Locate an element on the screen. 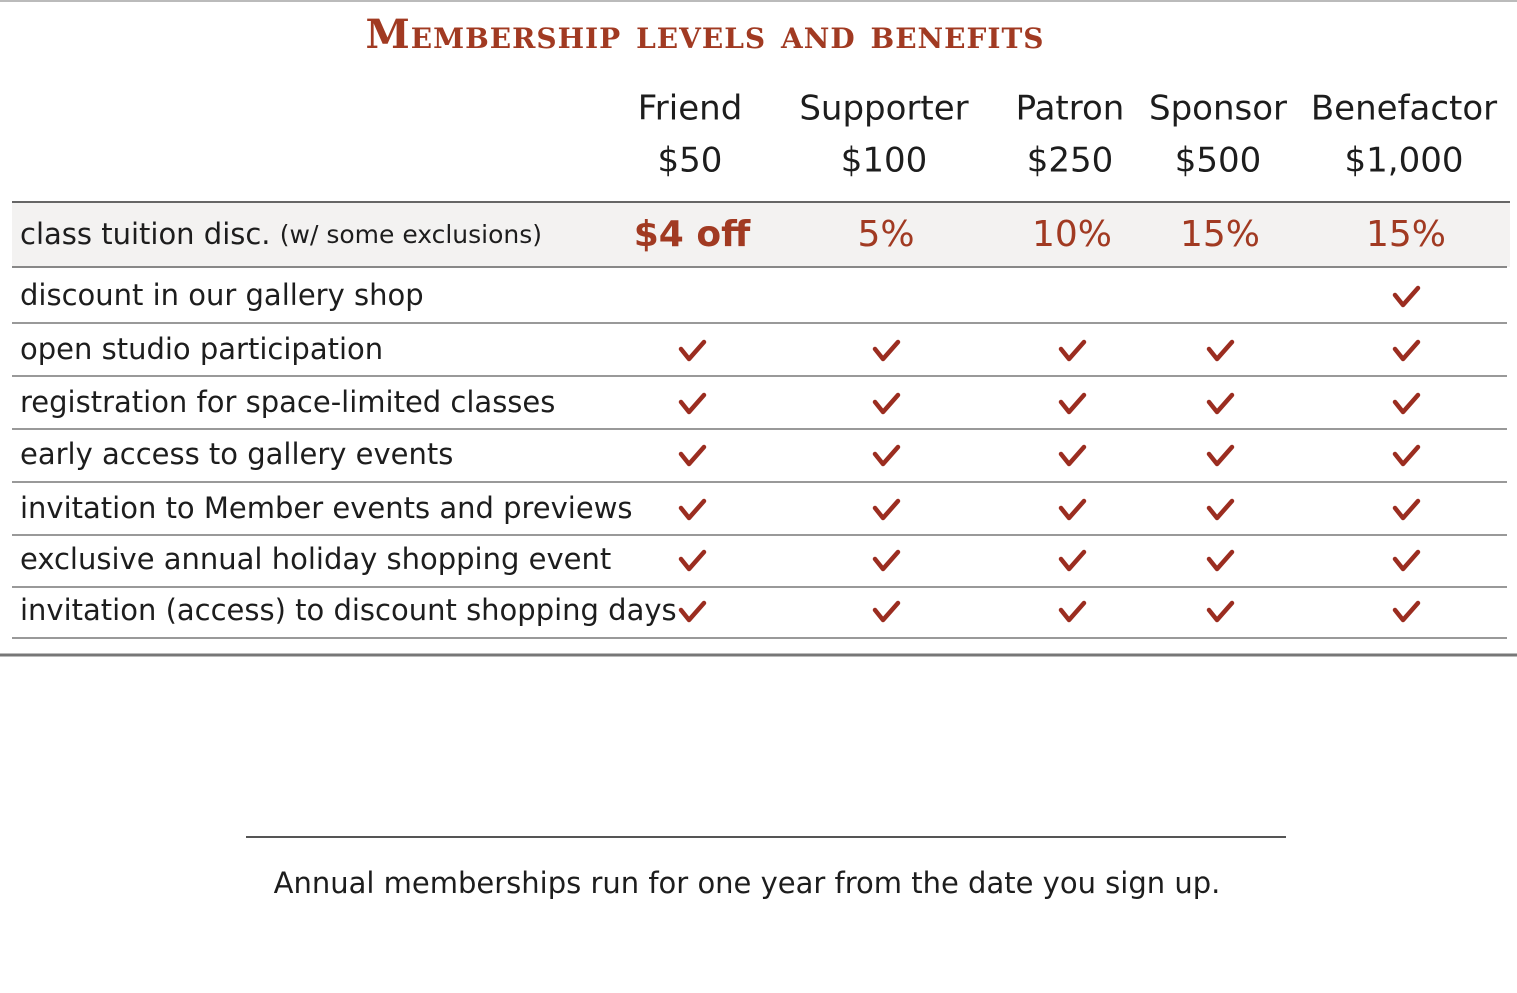 This screenshot has width=1517, height=993. discount-value: $4 off is located at coordinates (692, 234).